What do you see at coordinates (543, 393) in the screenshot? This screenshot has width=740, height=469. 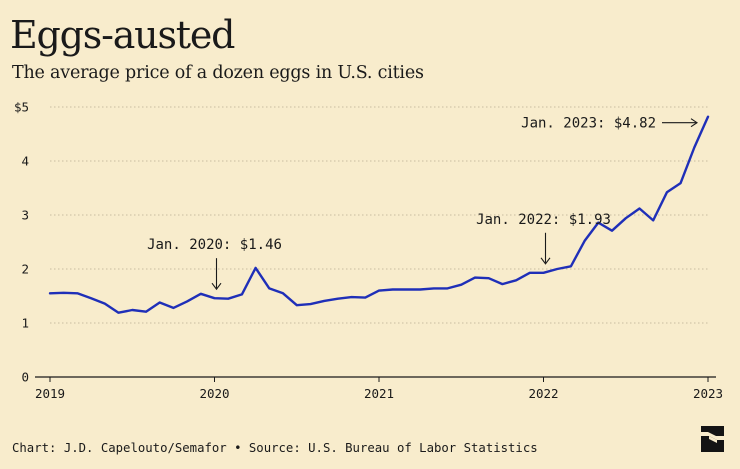 I see `x-tick-label: 2022` at bounding box center [543, 393].